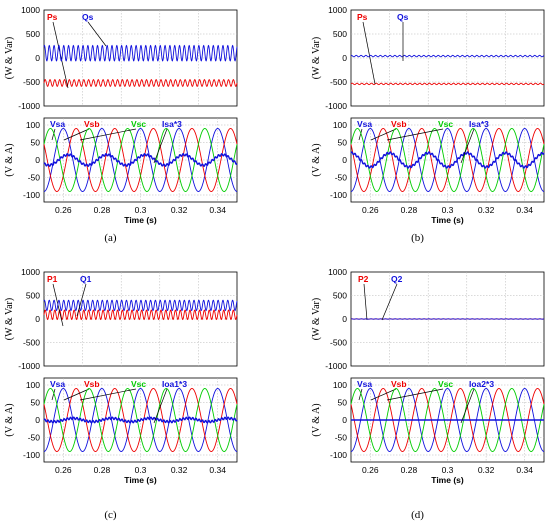 Image resolution: width=550 pixels, height=527 pixels. What do you see at coordinates (52, 279) in the screenshot?
I see `power-series-label: P1` at bounding box center [52, 279].